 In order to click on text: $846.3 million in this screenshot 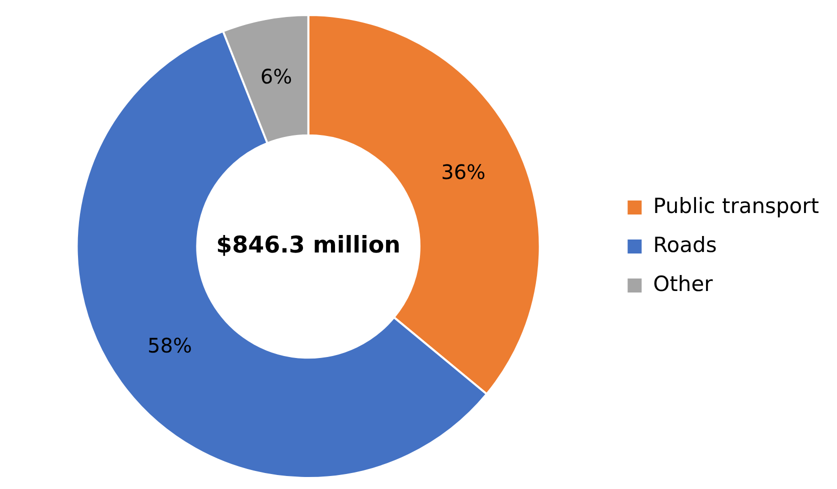, I will do `click(308, 245)`.